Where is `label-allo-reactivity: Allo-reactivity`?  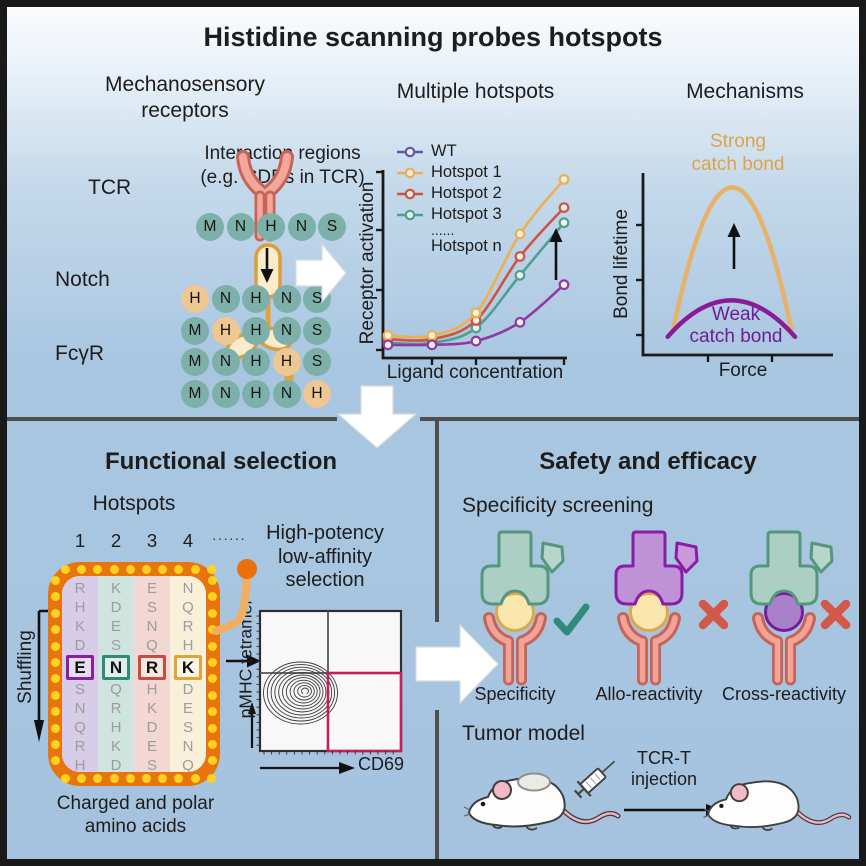
label-allo-reactivity: Allo-reactivity is located at coordinates (649, 694).